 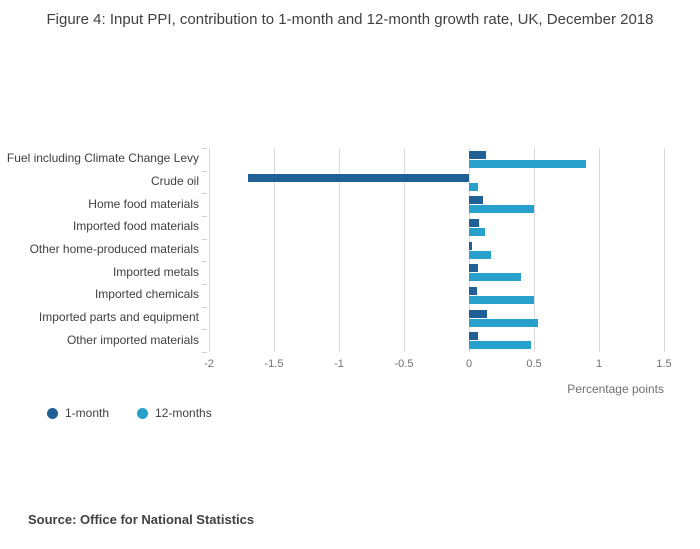 I want to click on category-label: Imported chemicals, so click(x=146, y=294).